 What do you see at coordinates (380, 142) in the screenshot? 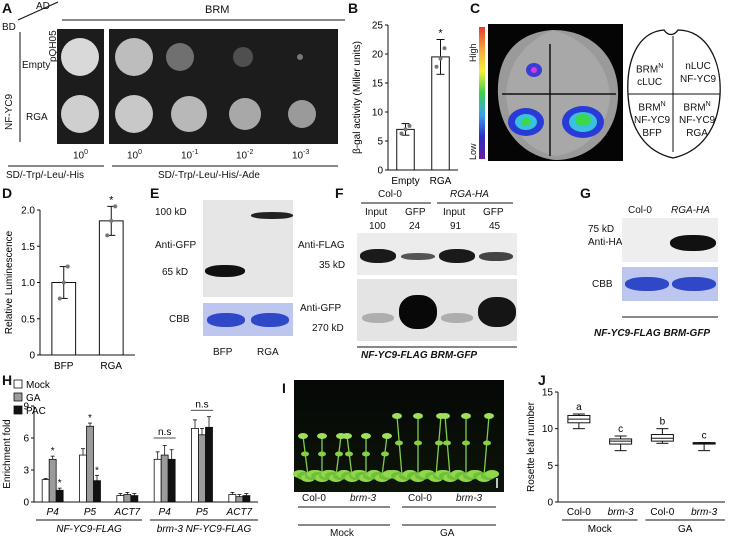
I see `b-ytick-label: 5` at bounding box center [380, 142].